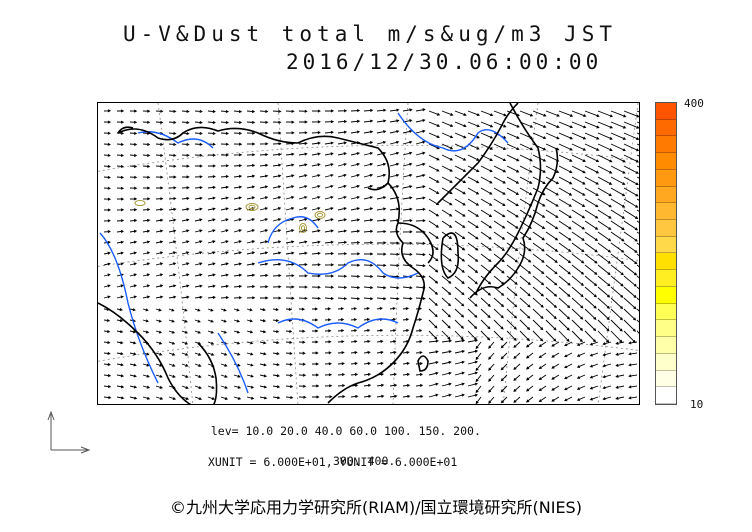  I want to click on dust-contours, so click(230, 216).